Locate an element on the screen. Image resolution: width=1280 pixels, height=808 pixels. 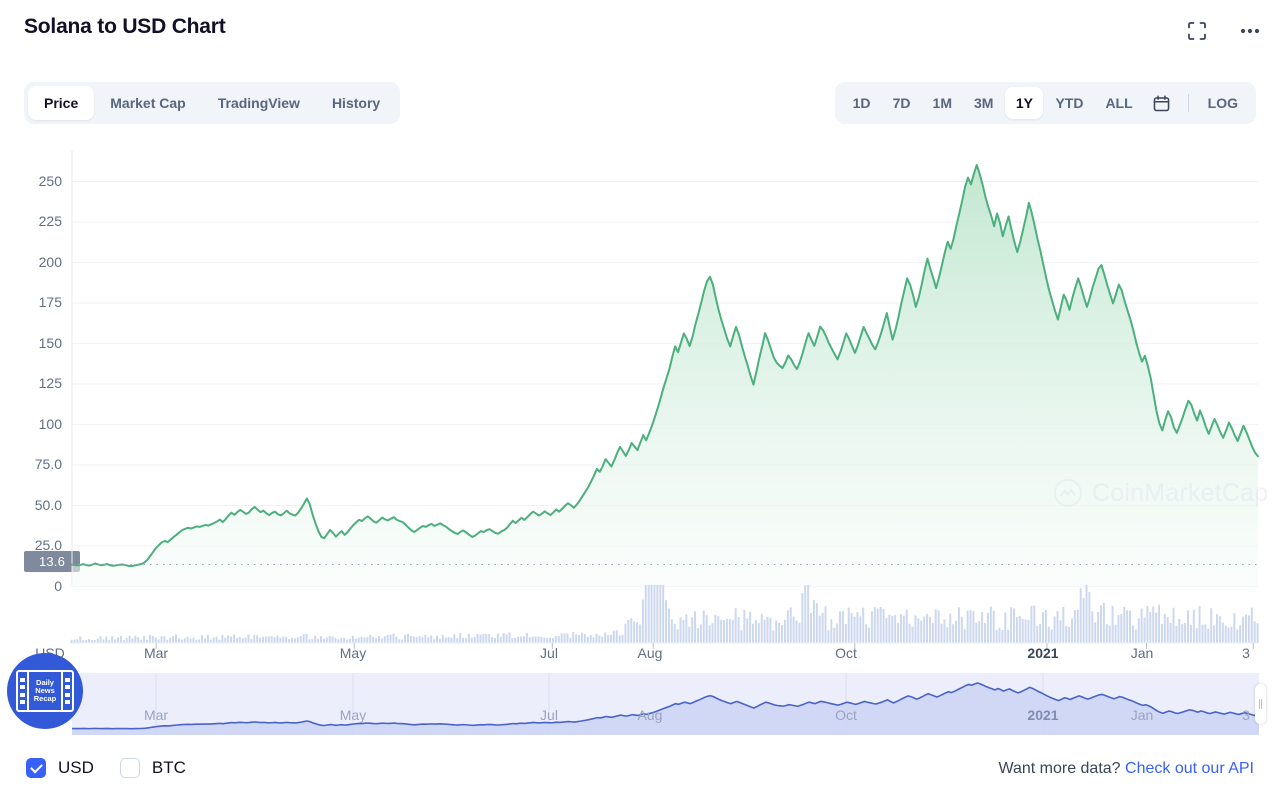
chart-header: Solana to USD Chart is located at coordinates (640, 31).